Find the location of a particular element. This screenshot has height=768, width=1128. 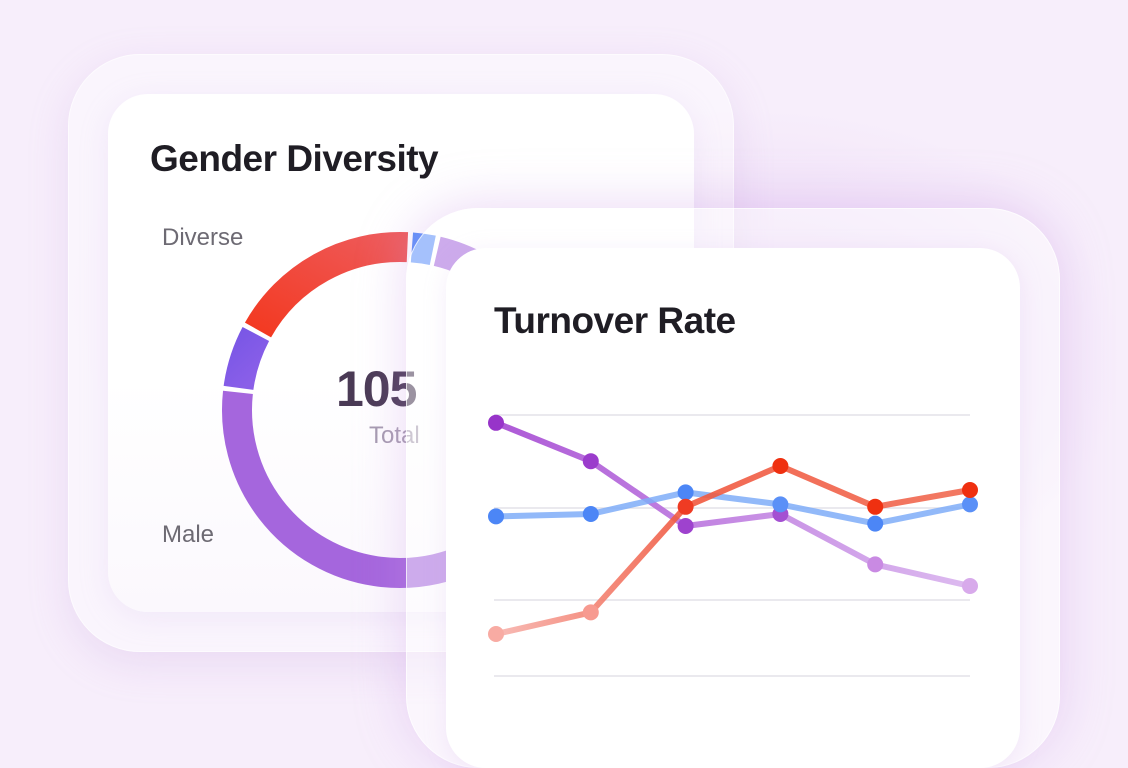

turnover-card-title: Turnover Rate is located at coordinates (615, 320).